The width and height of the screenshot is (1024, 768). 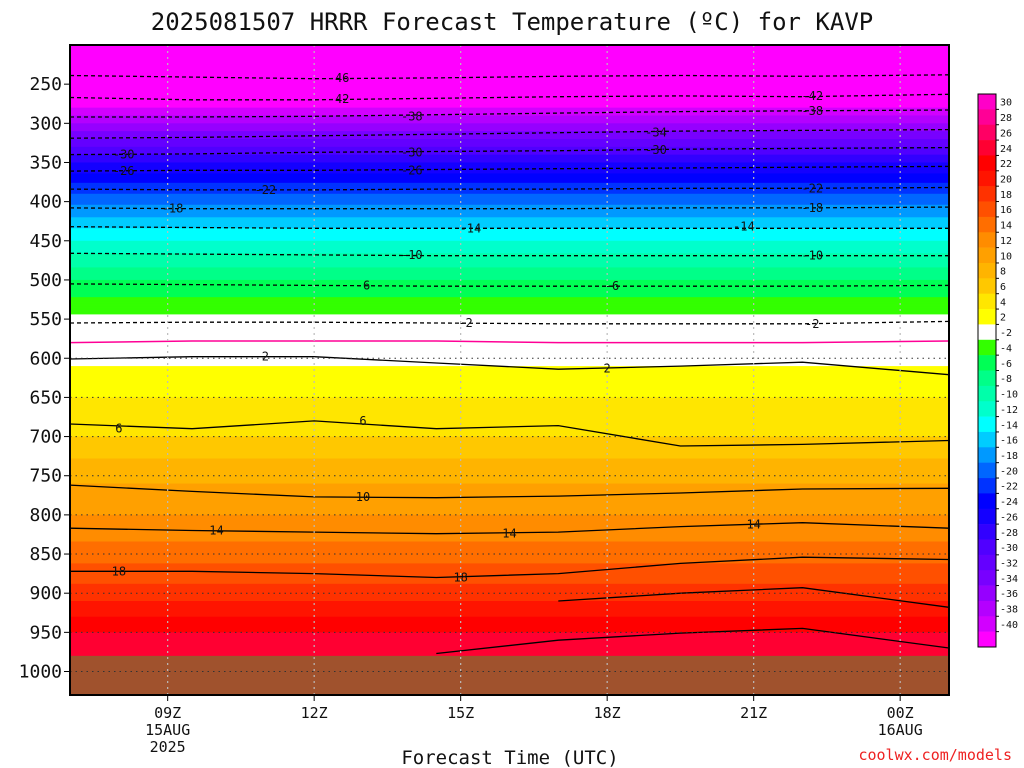 What do you see at coordinates (1003, 272) in the screenshot?
I see `colorbar-label: 8` at bounding box center [1003, 272].